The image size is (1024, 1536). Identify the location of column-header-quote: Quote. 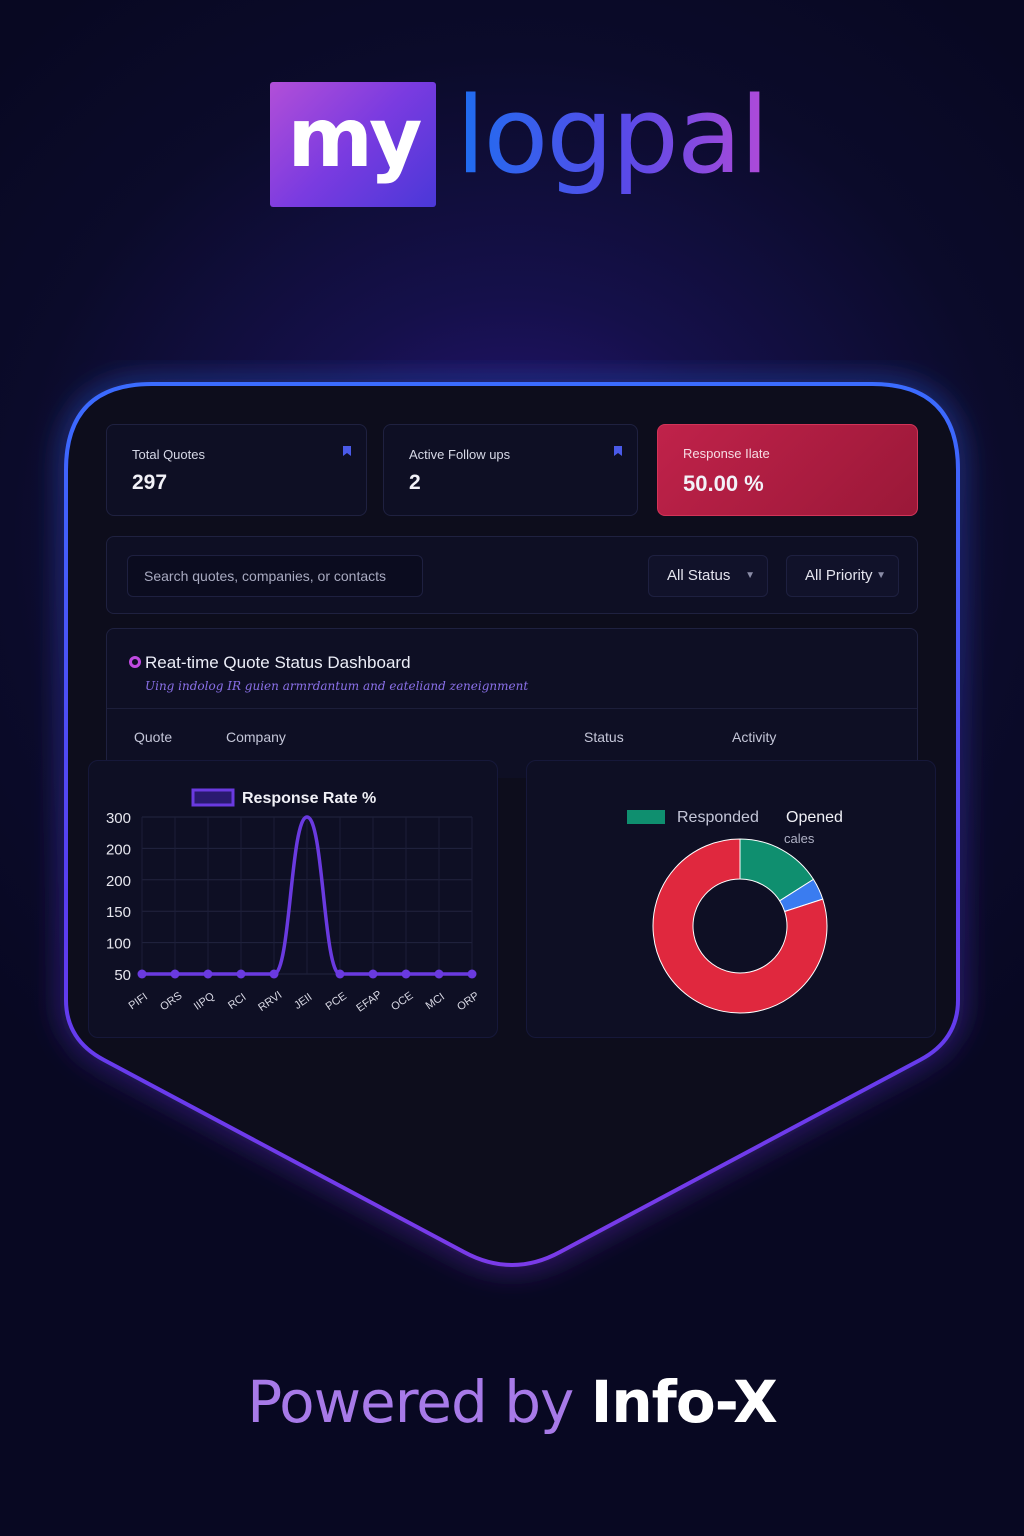
(153, 737).